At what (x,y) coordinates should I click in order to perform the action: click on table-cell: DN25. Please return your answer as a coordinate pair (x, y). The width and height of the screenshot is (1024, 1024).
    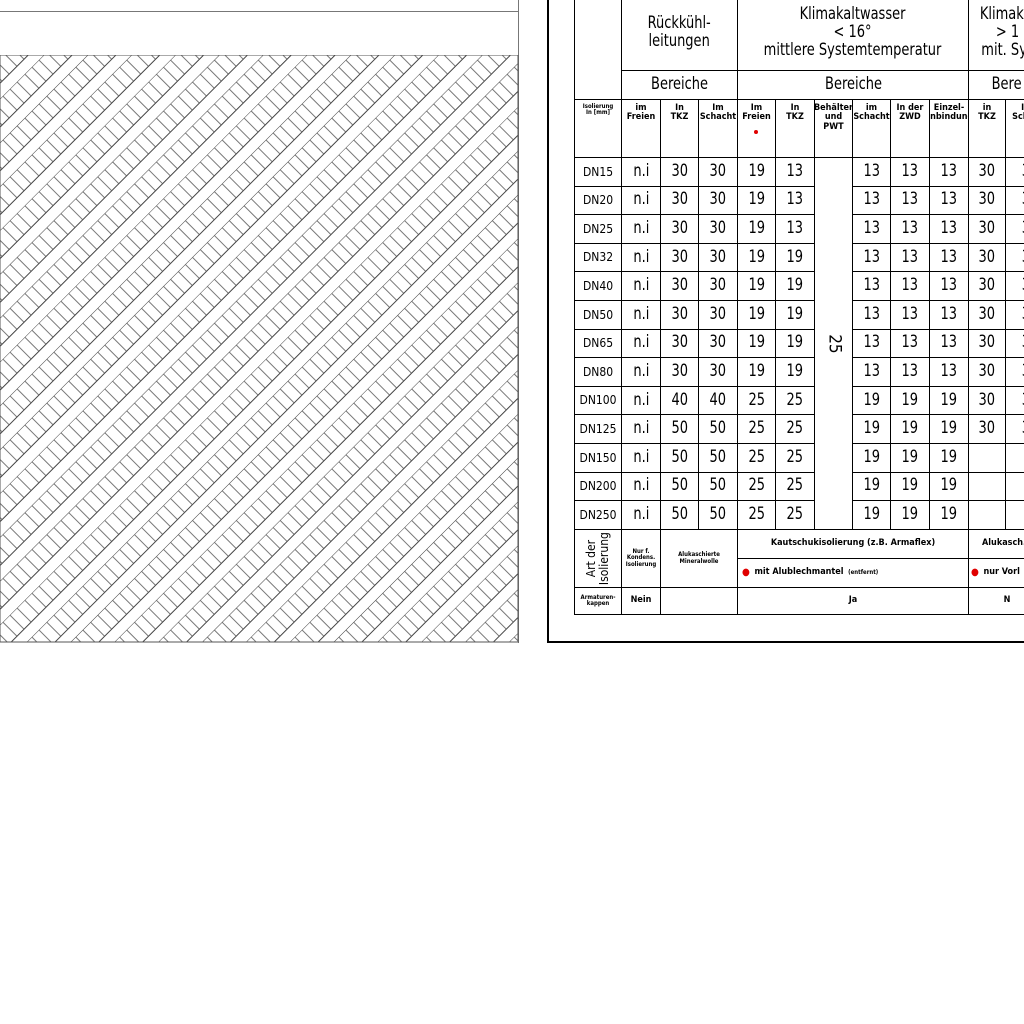
    Looking at the image, I should click on (598, 229).